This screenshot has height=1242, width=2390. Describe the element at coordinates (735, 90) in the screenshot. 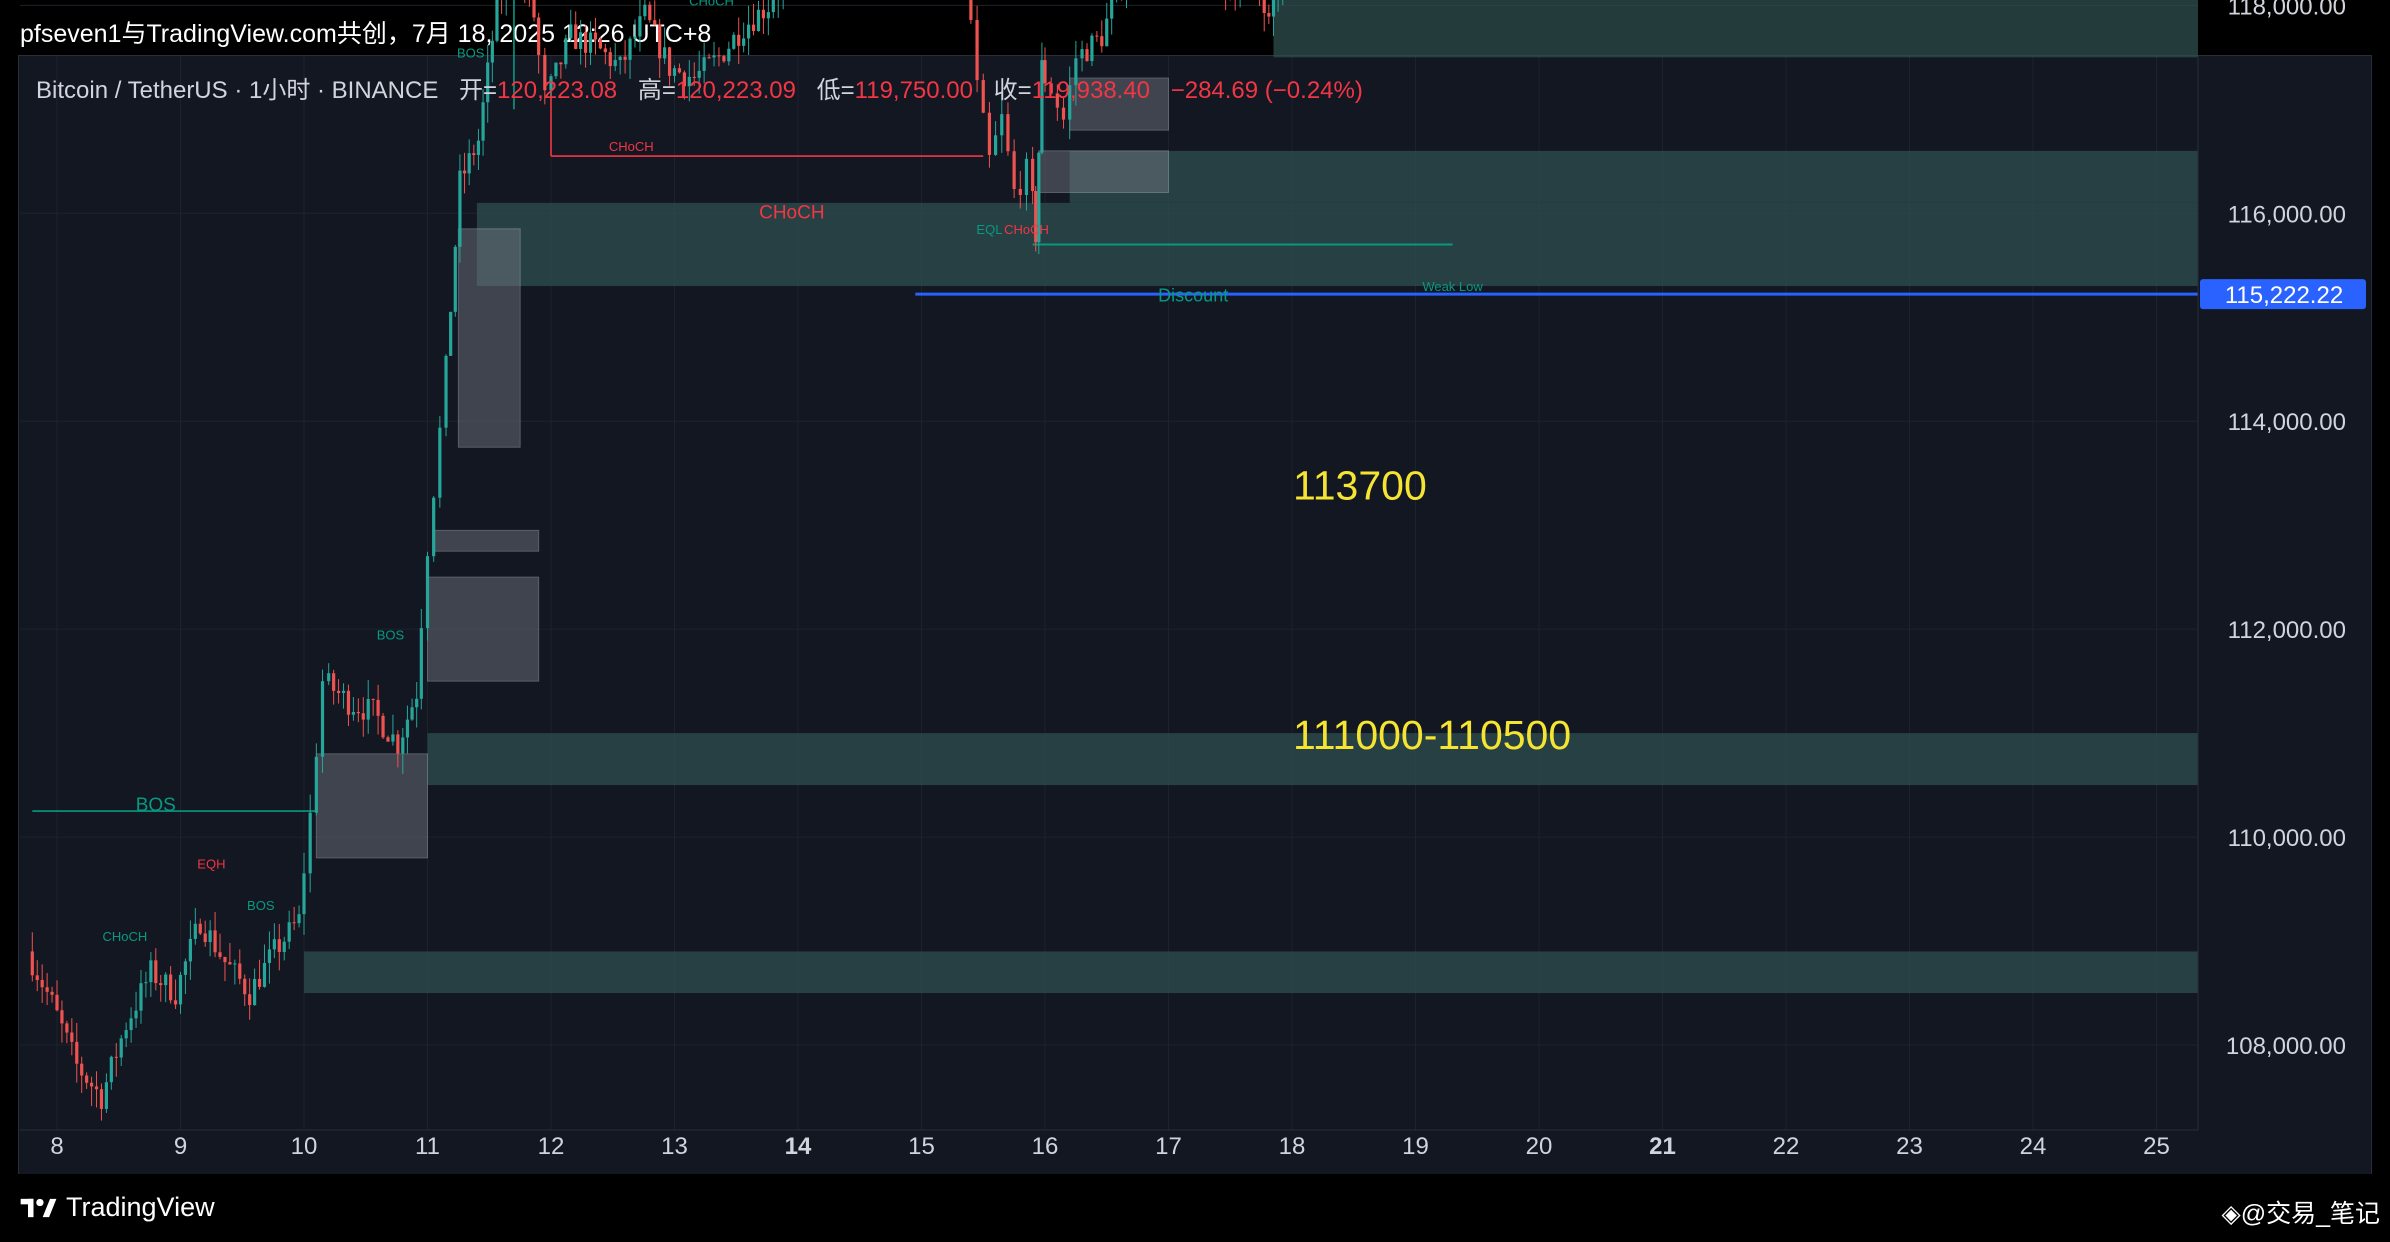

I see `high-value: 120,223.09` at that location.